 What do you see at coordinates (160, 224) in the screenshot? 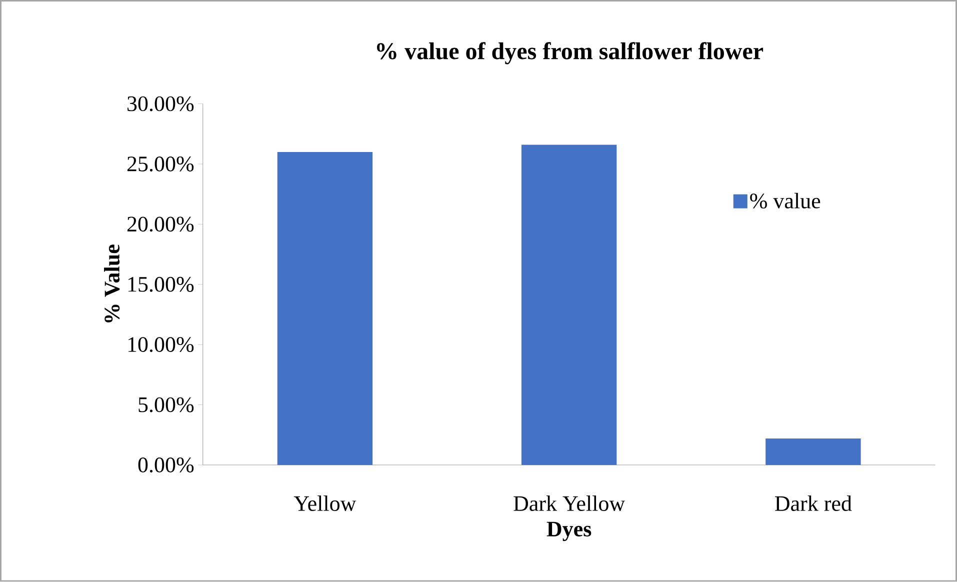
I see `y-tick-label: 20.00%` at bounding box center [160, 224].